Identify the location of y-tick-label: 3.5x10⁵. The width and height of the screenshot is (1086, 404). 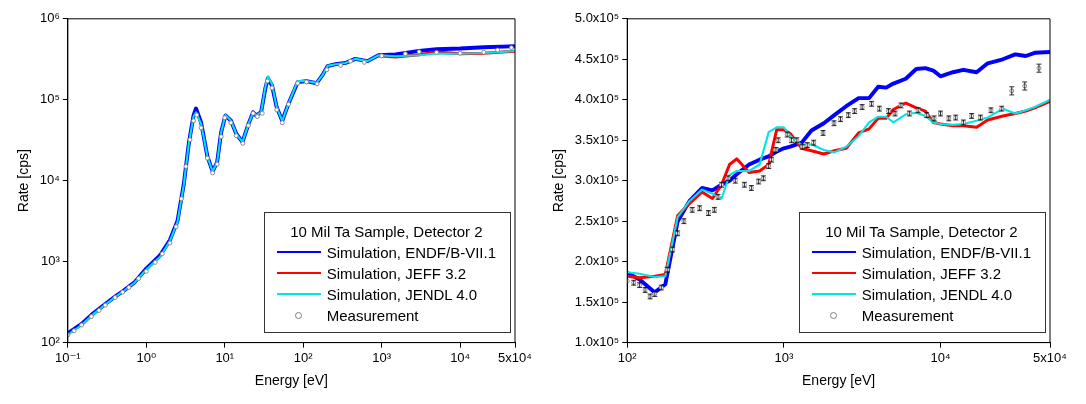
(597, 139).